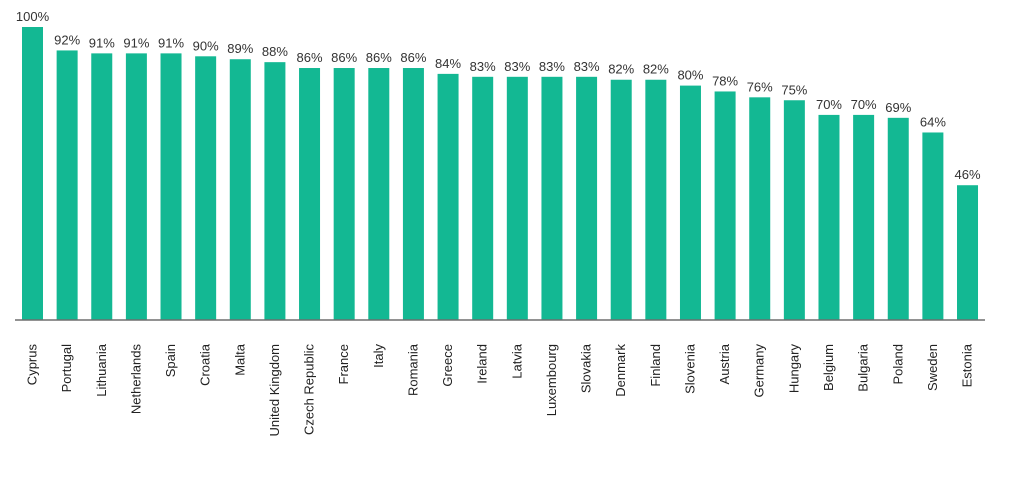 This screenshot has width=1023, height=477. Describe the element at coordinates (655, 365) in the screenshot. I see `x-tick-label: Finland` at that location.